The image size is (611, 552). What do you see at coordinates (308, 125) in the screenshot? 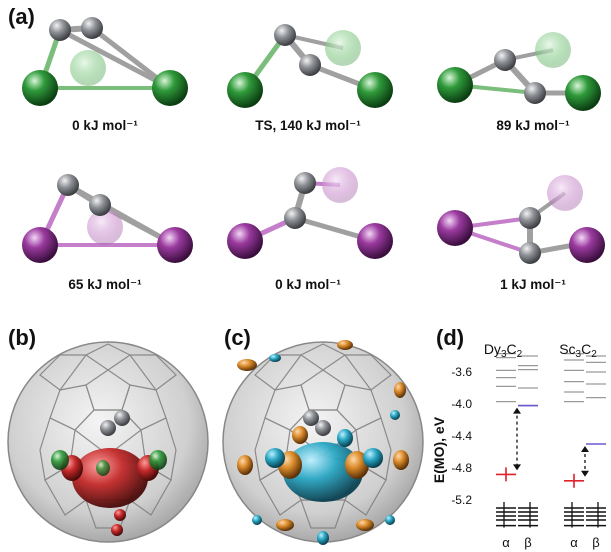
I see `energy-label: TS, 140 kJ mol⁻¹` at bounding box center [308, 125].